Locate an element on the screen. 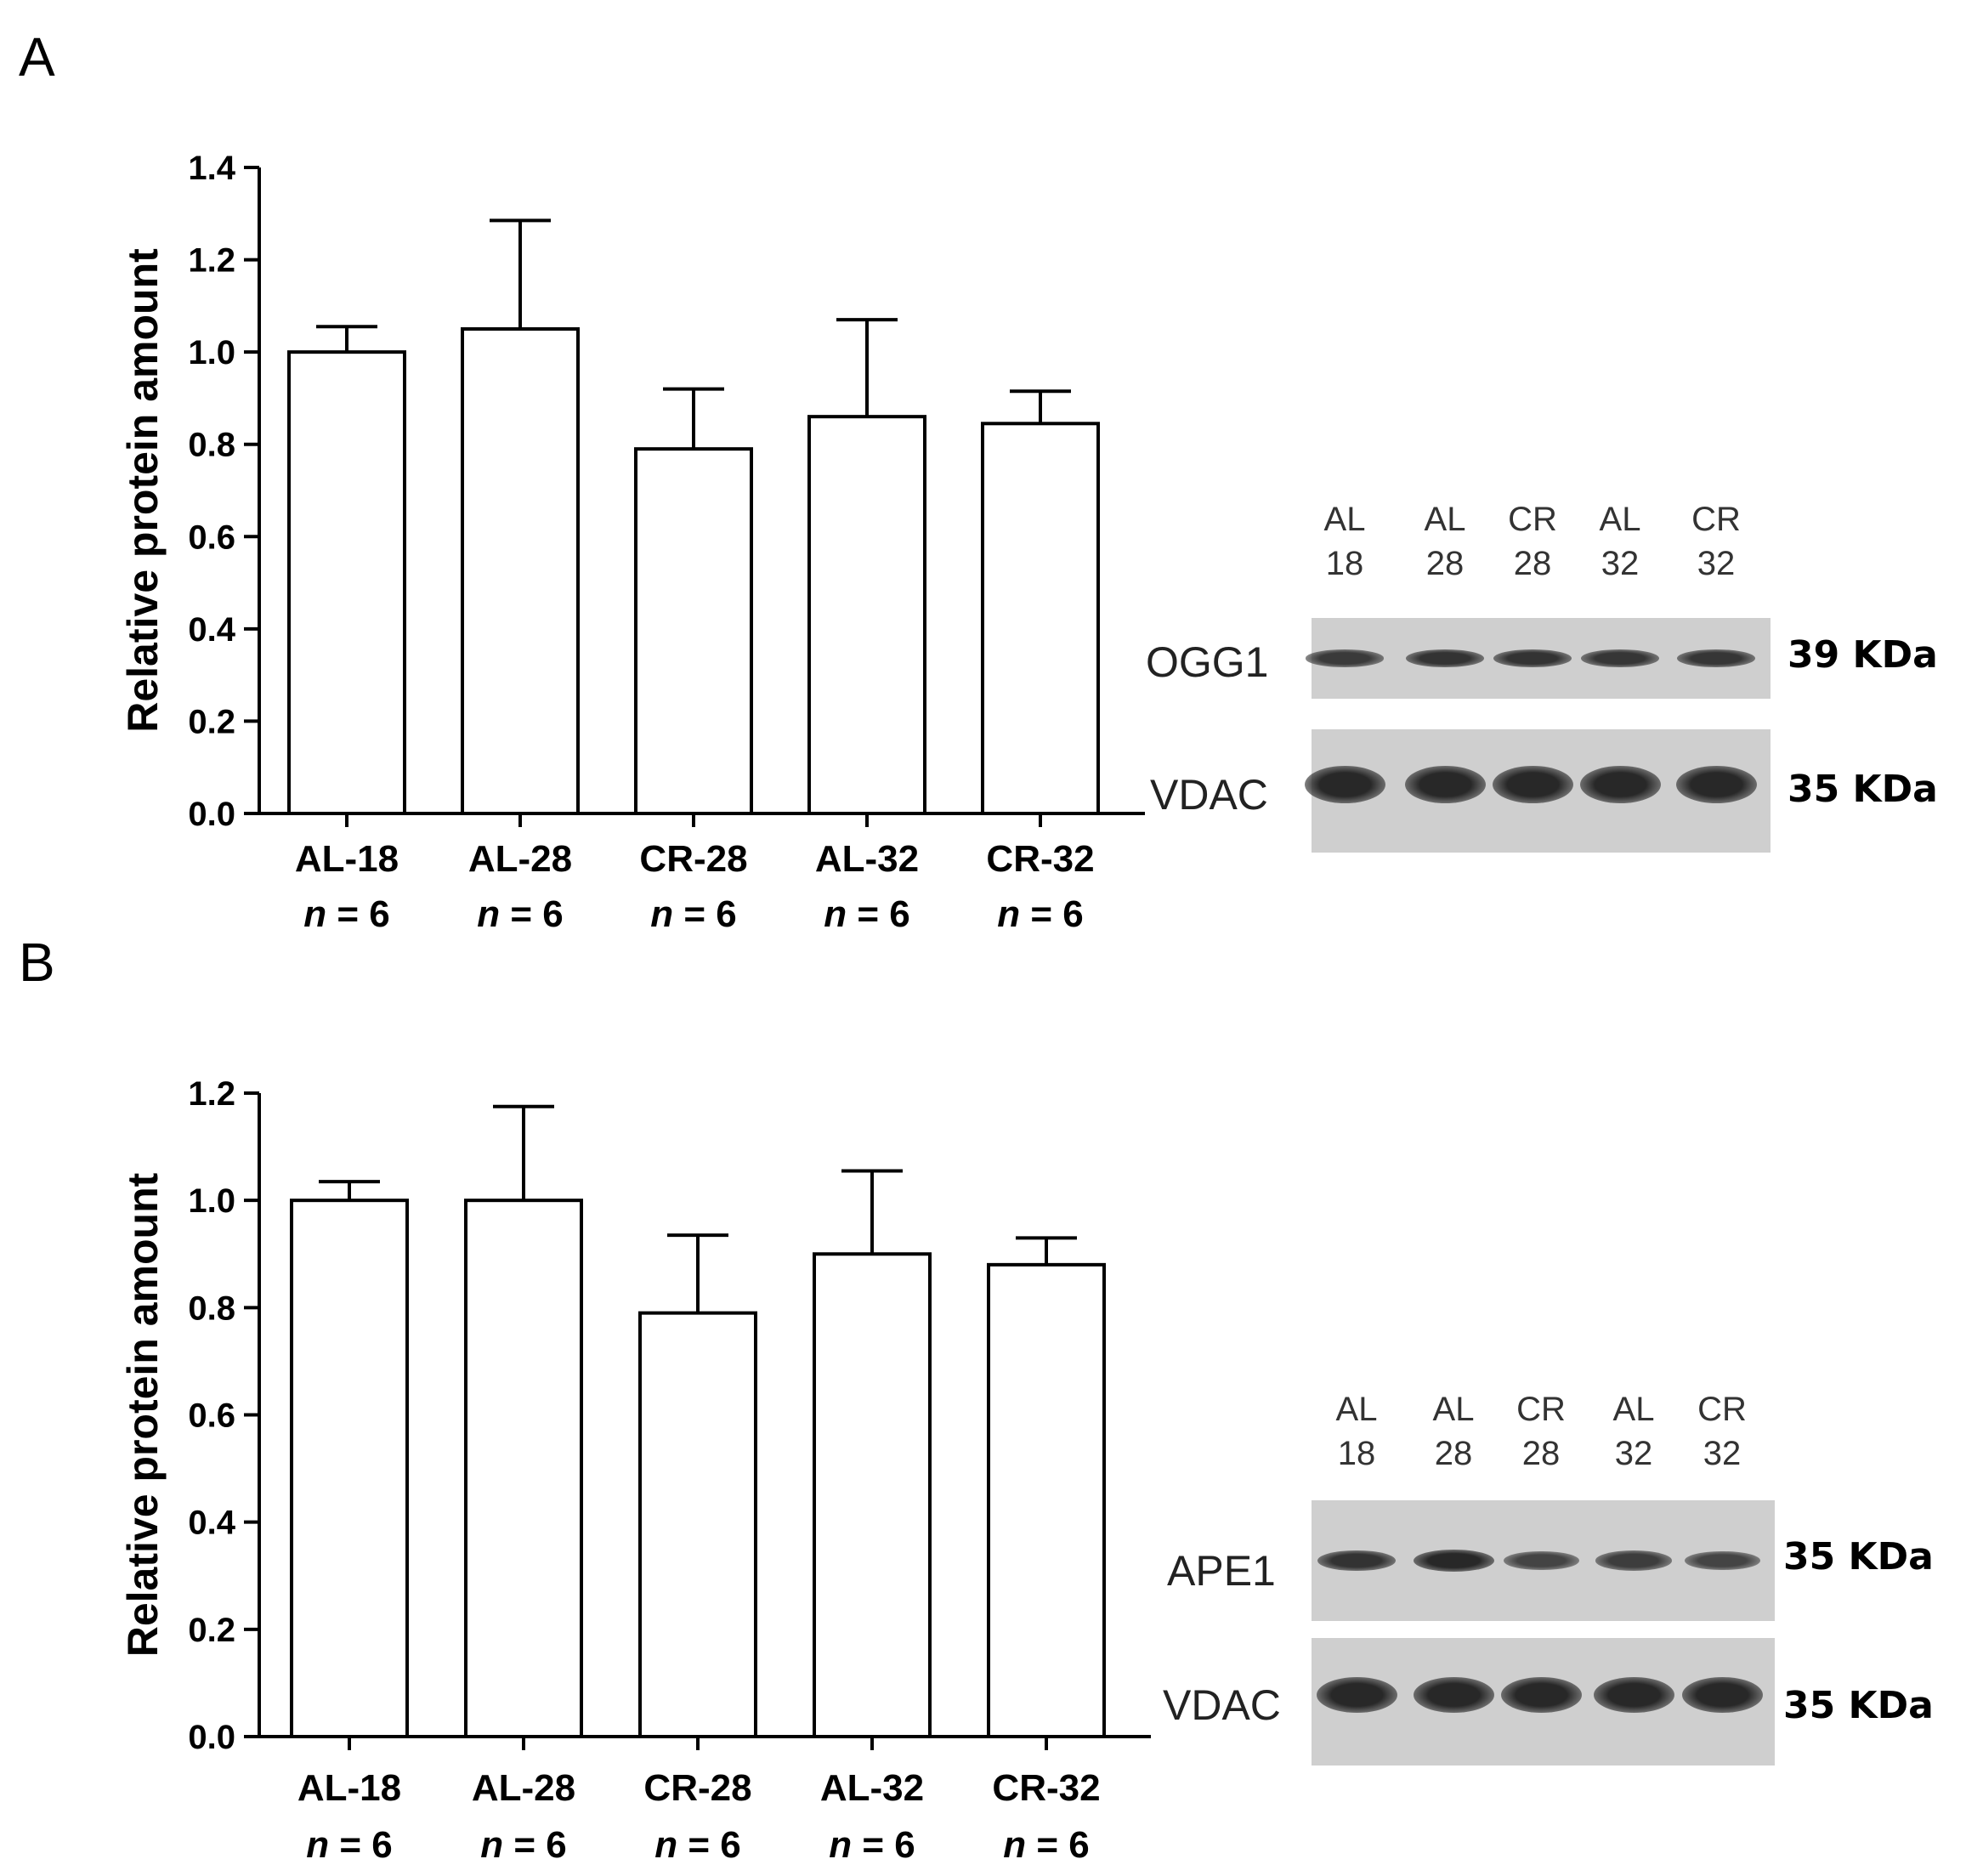 The height and width of the screenshot is (1876, 1966). y-tick-label: 1.4 is located at coordinates (211, 169).